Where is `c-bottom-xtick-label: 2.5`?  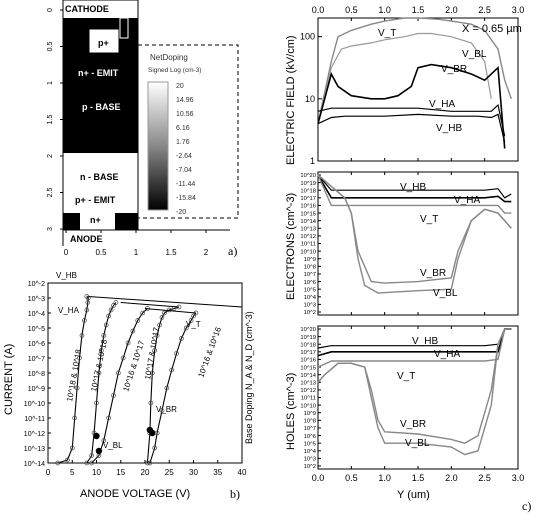 c-bottom-xtick-label: 2.5 is located at coordinates (484, 478).